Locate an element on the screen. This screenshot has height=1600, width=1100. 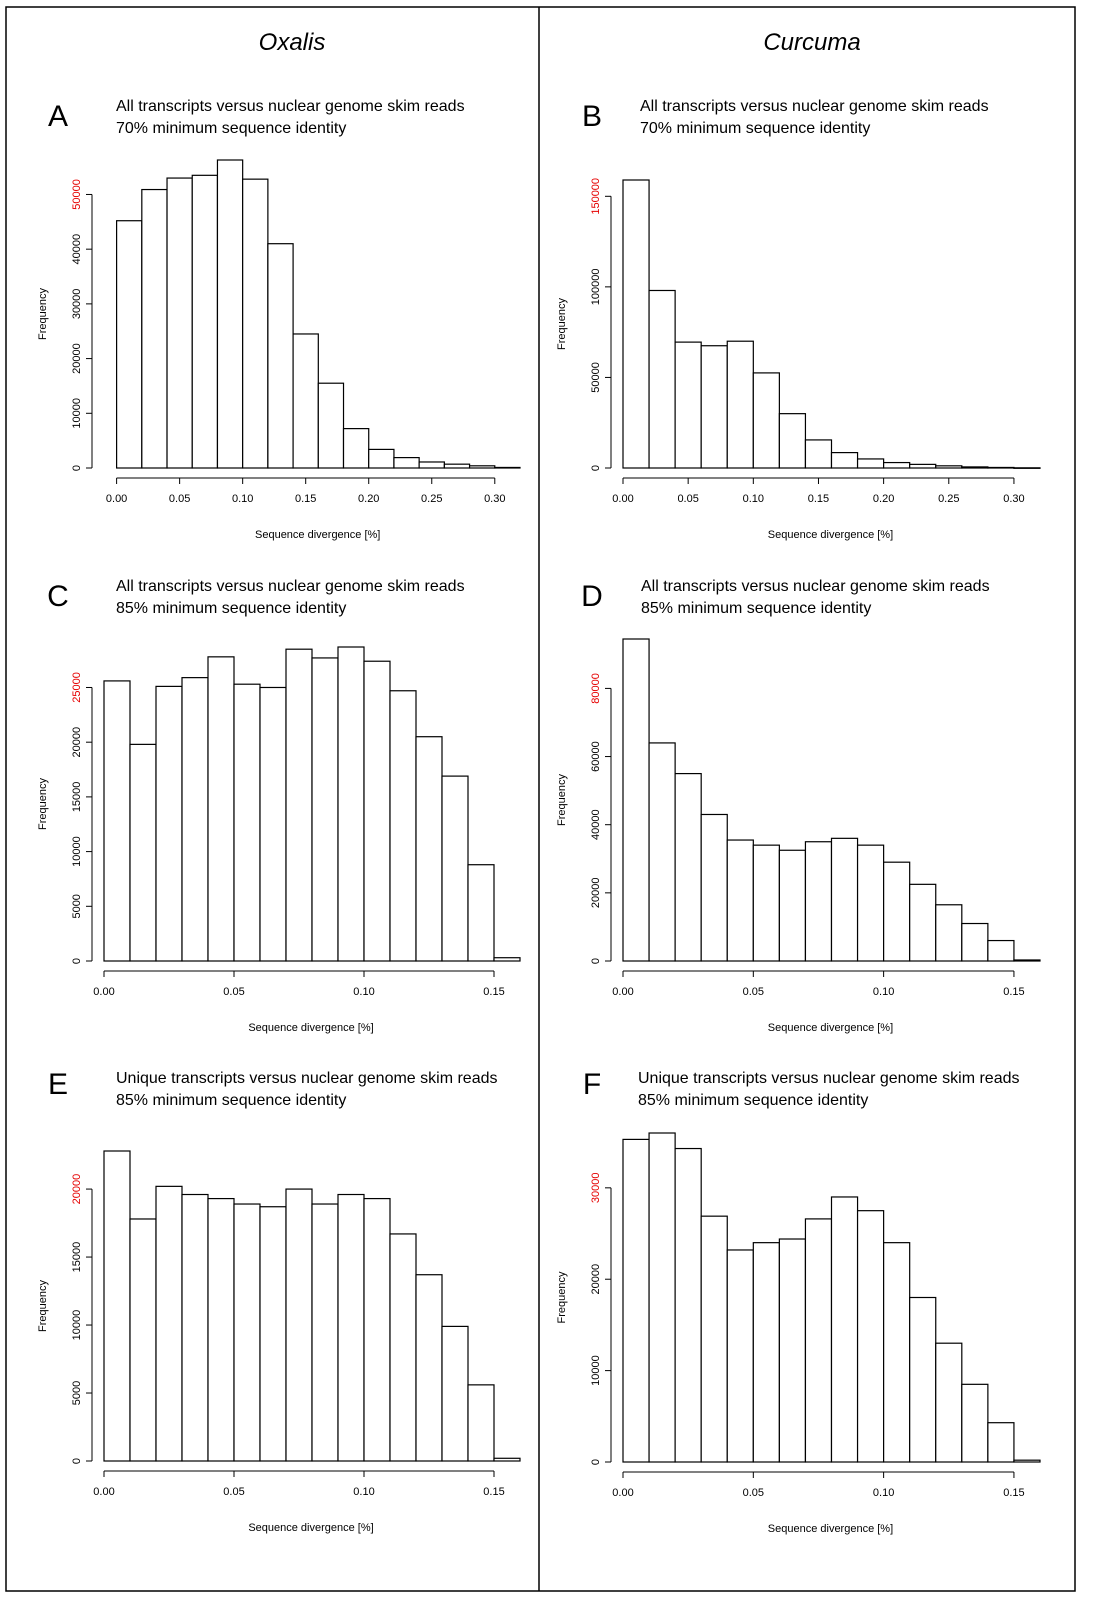
y-tick-label: 25000 is located at coordinates (77, 687).